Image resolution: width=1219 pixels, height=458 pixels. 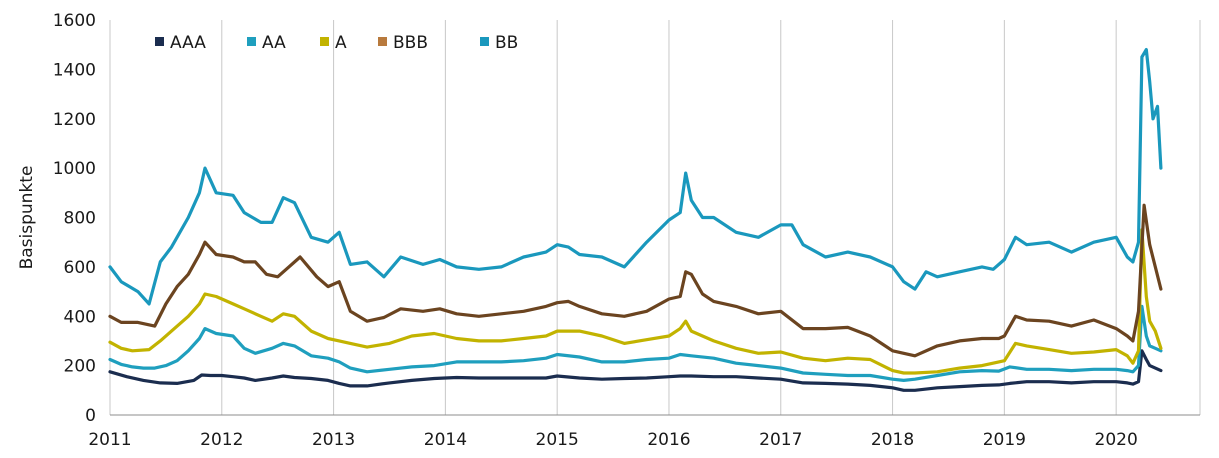 What do you see at coordinates (274, 43) in the screenshot?
I see `legend-label-aa: AA` at bounding box center [274, 43].